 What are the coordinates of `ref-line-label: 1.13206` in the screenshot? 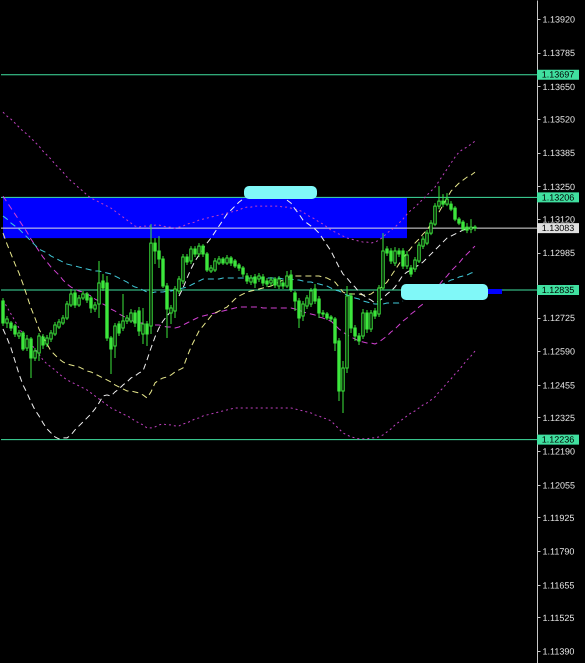 It's located at (558, 197).